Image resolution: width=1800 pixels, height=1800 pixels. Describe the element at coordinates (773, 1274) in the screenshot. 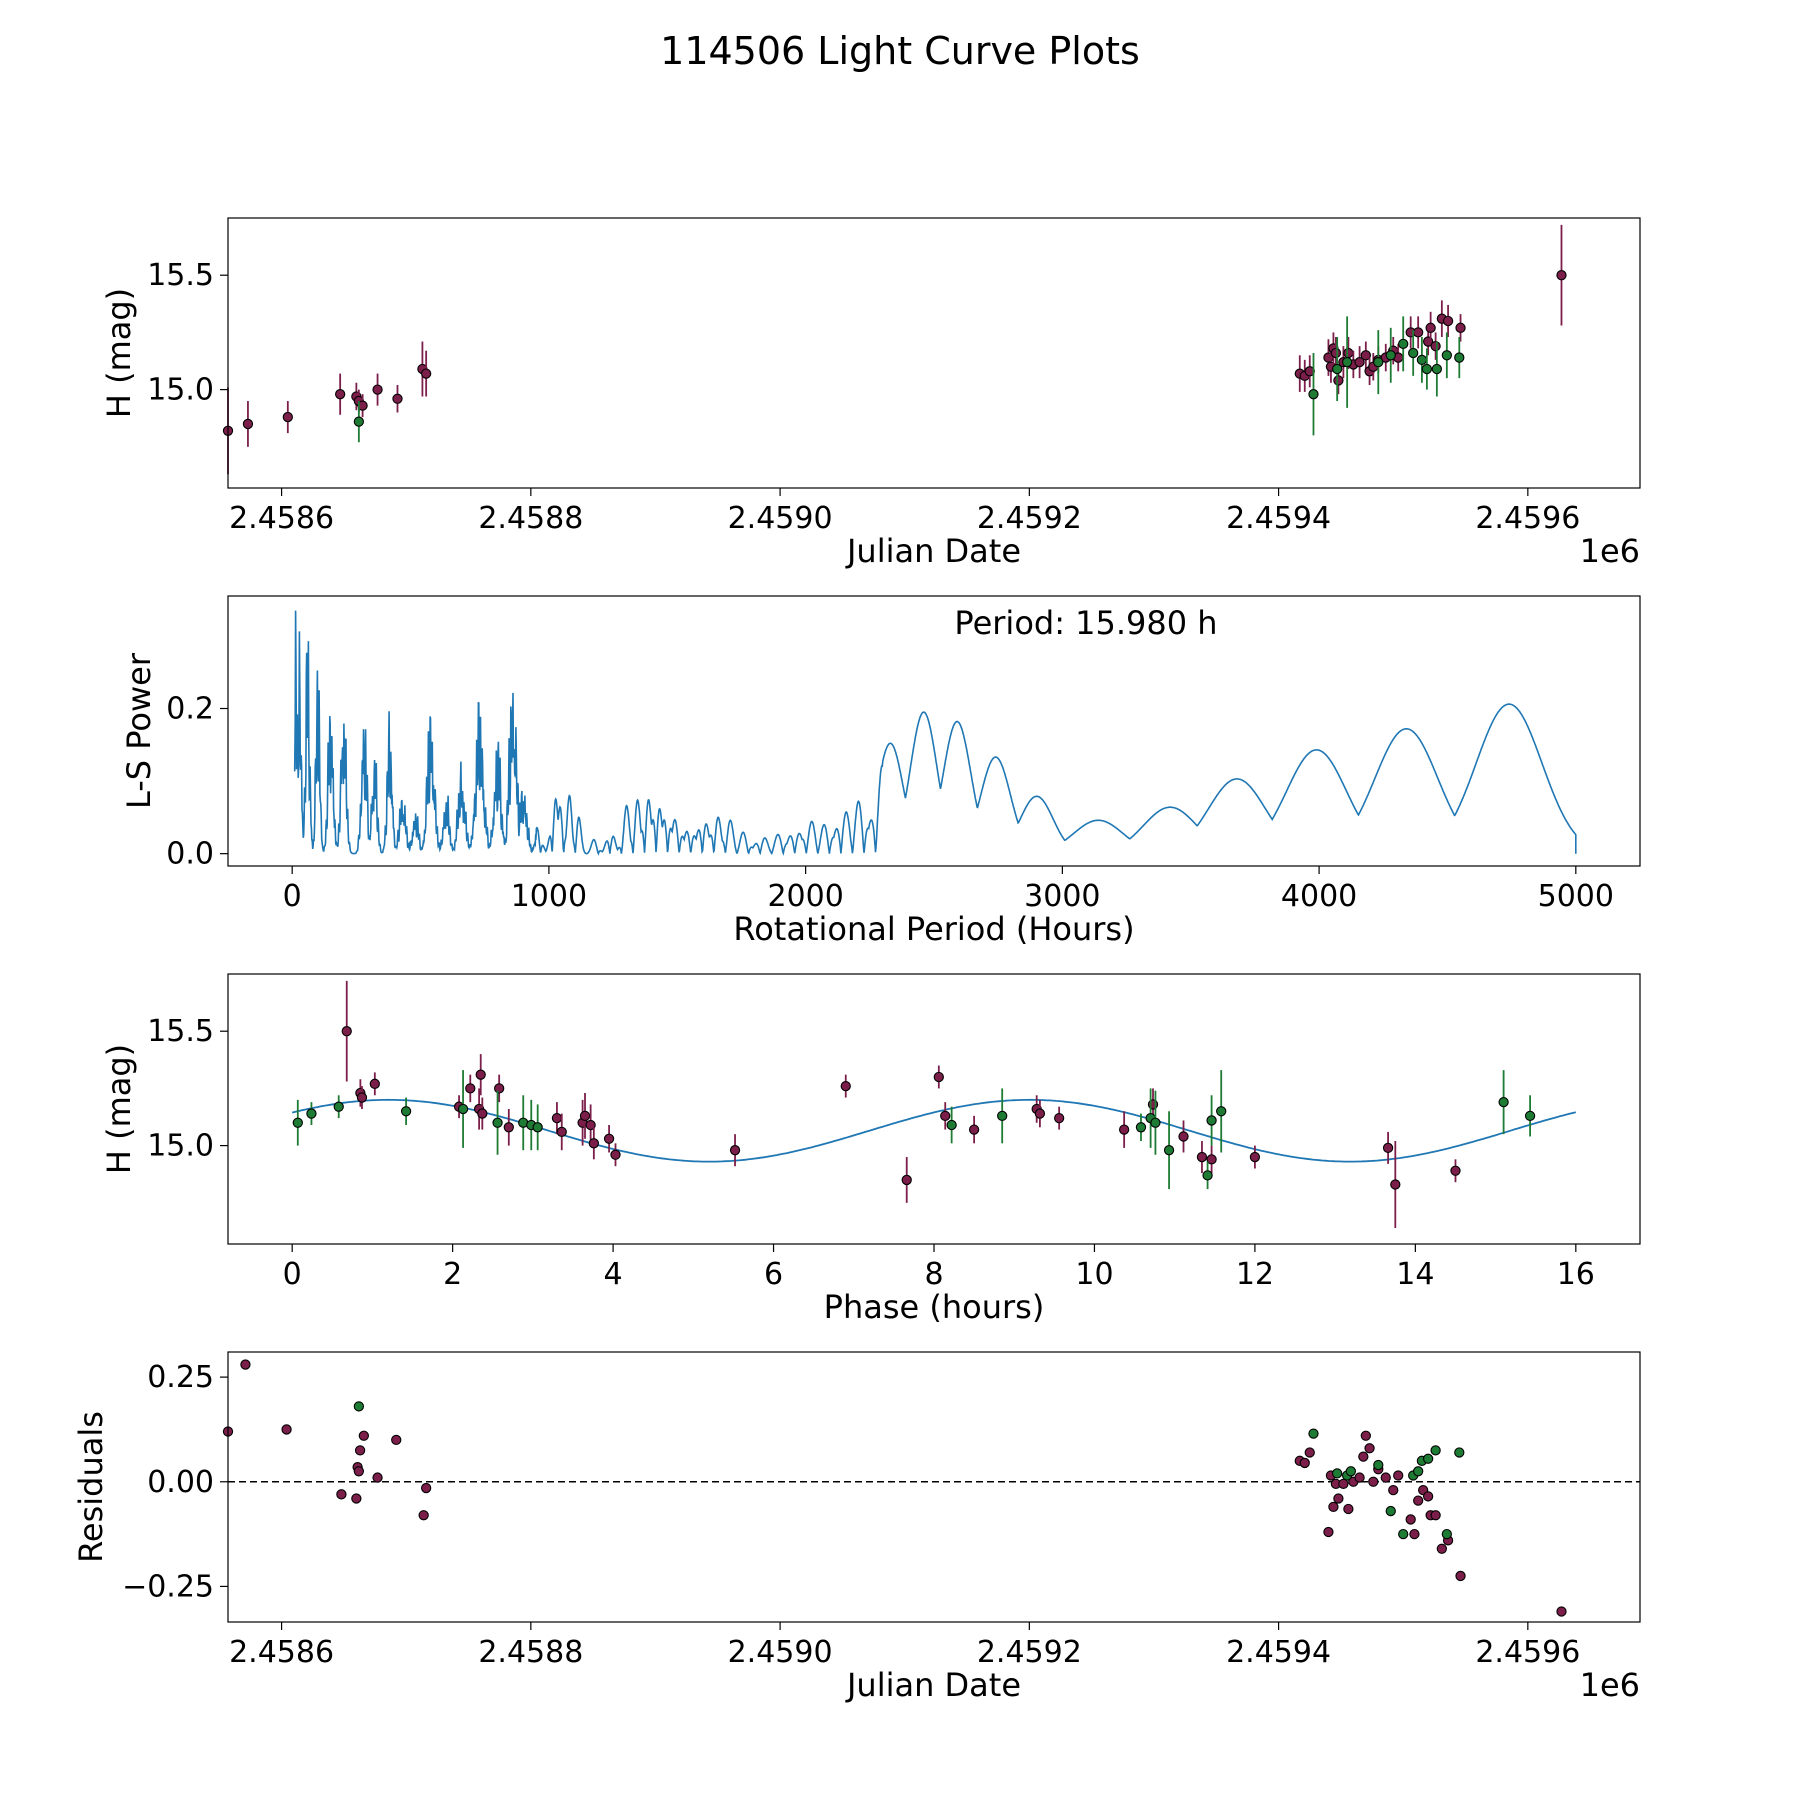

I see `x-tick-label: 6` at that location.